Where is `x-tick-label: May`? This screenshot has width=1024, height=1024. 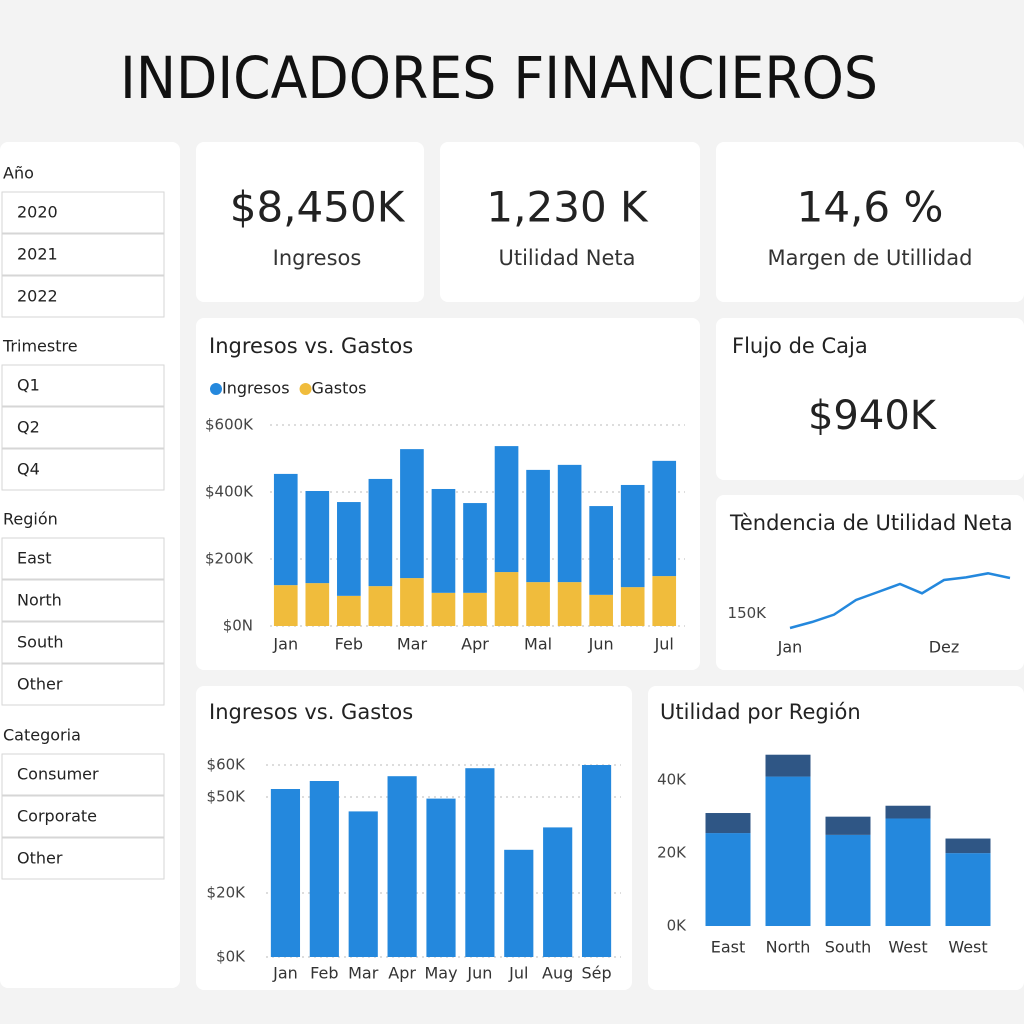 x-tick-label: May is located at coordinates (440, 973).